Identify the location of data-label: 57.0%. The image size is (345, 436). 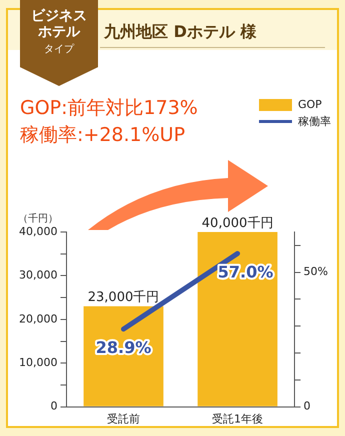
(246, 272).